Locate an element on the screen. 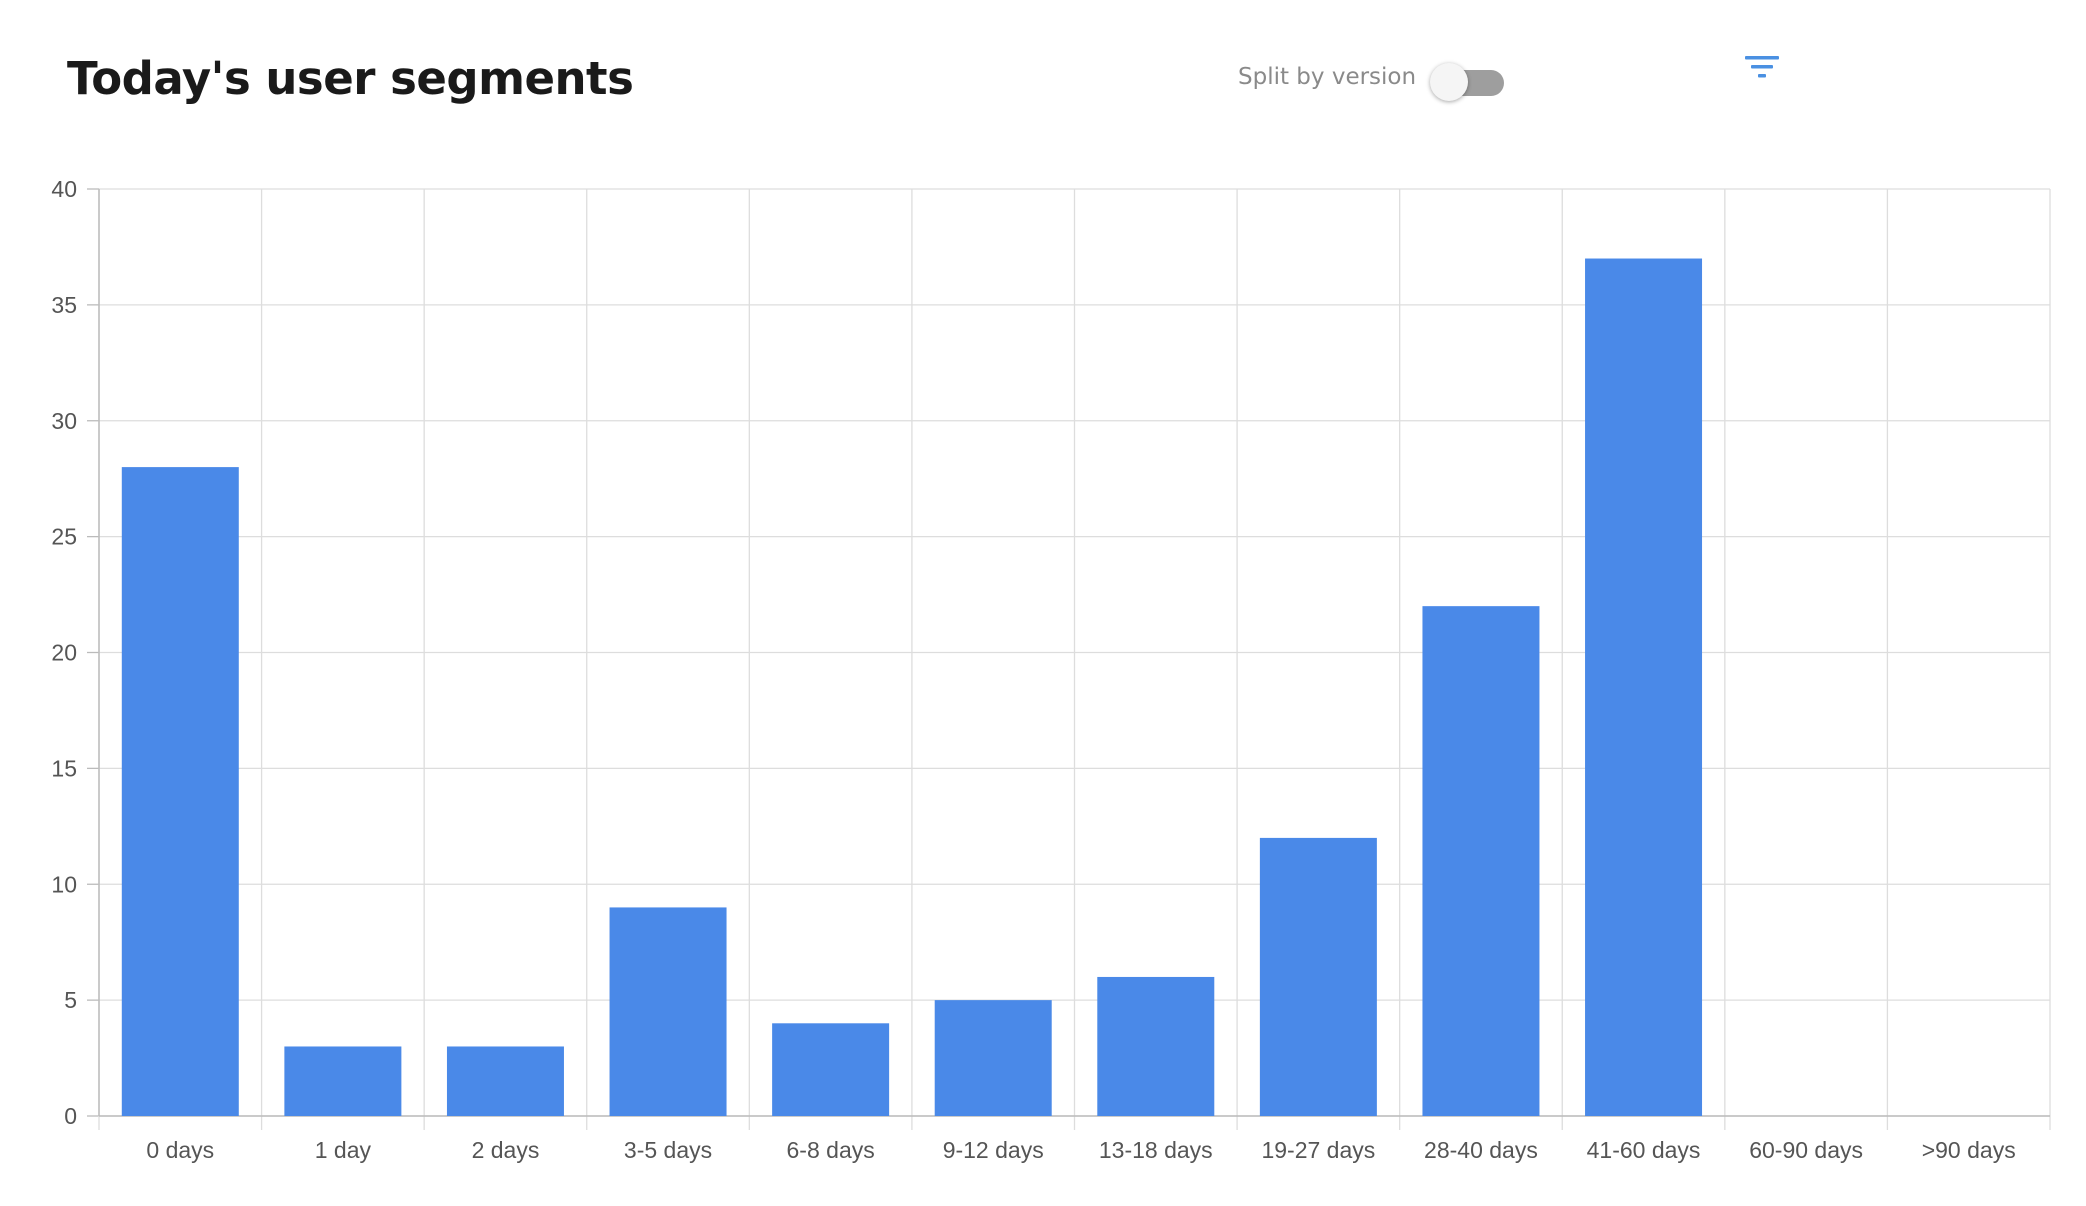 This screenshot has width=2086, height=1206. x-tick-label: 0 days is located at coordinates (180, 1150).